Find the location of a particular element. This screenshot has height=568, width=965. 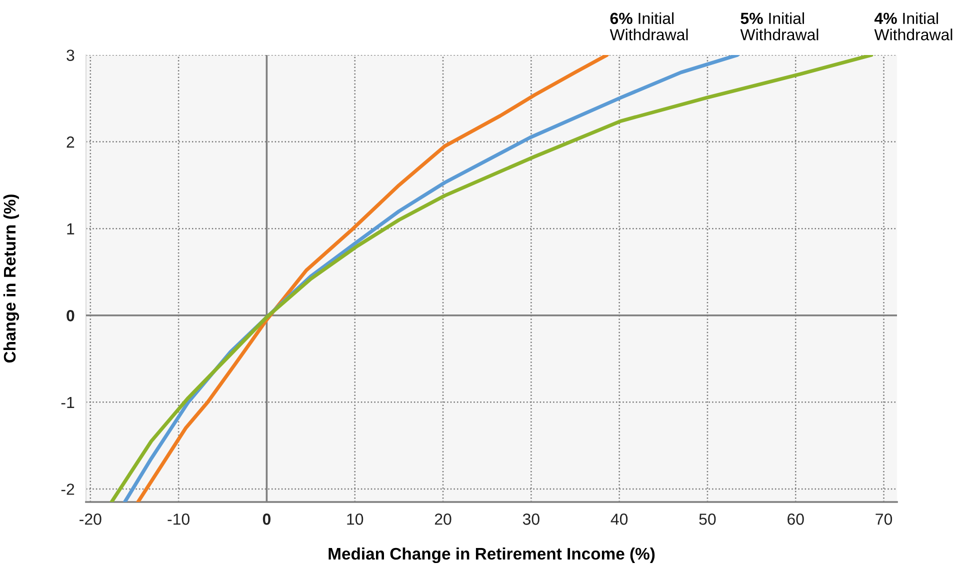

y-tick-label: -2 is located at coordinates (67, 489).